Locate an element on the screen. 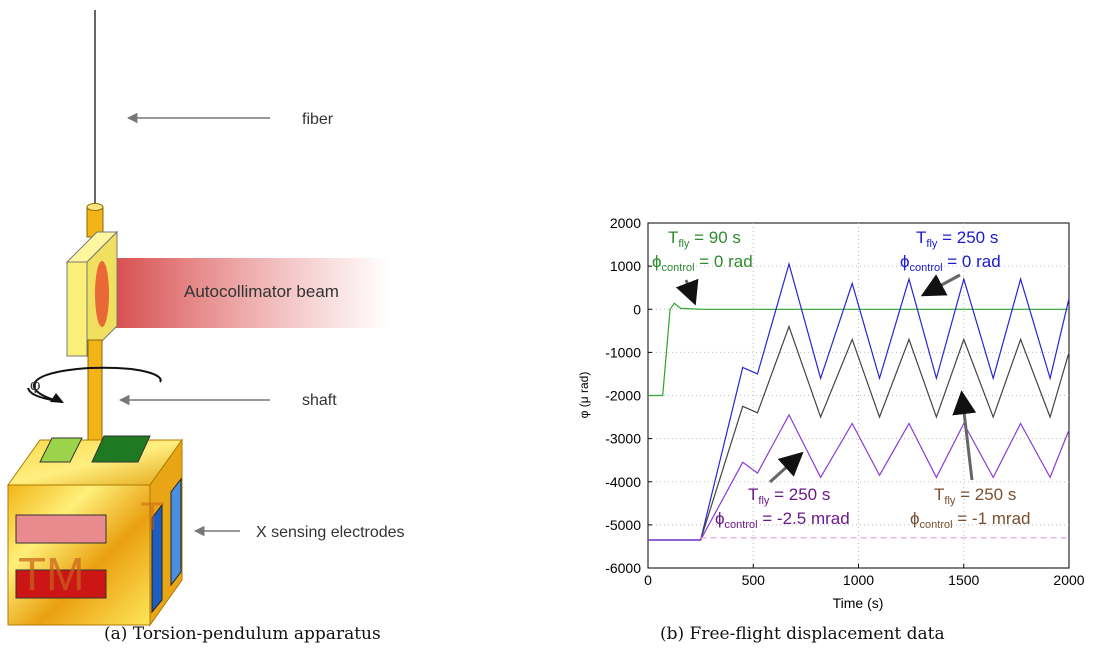  series-90s-0rad is located at coordinates (858, 349).